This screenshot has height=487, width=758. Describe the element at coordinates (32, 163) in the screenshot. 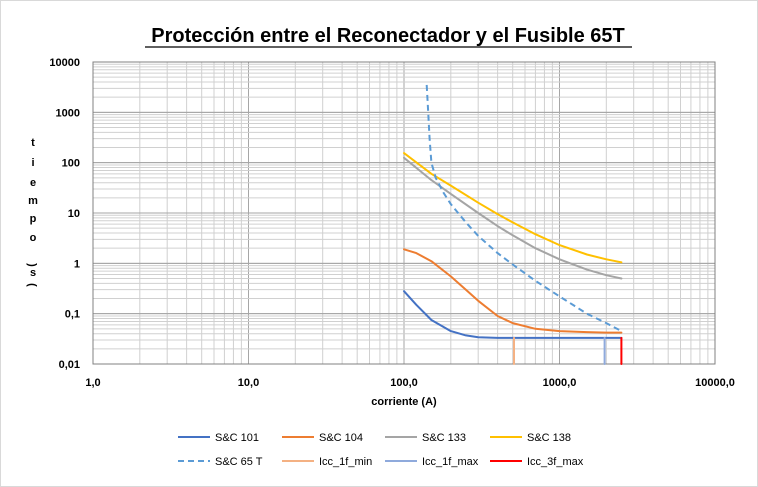

I see `y-label-char: i` at that location.